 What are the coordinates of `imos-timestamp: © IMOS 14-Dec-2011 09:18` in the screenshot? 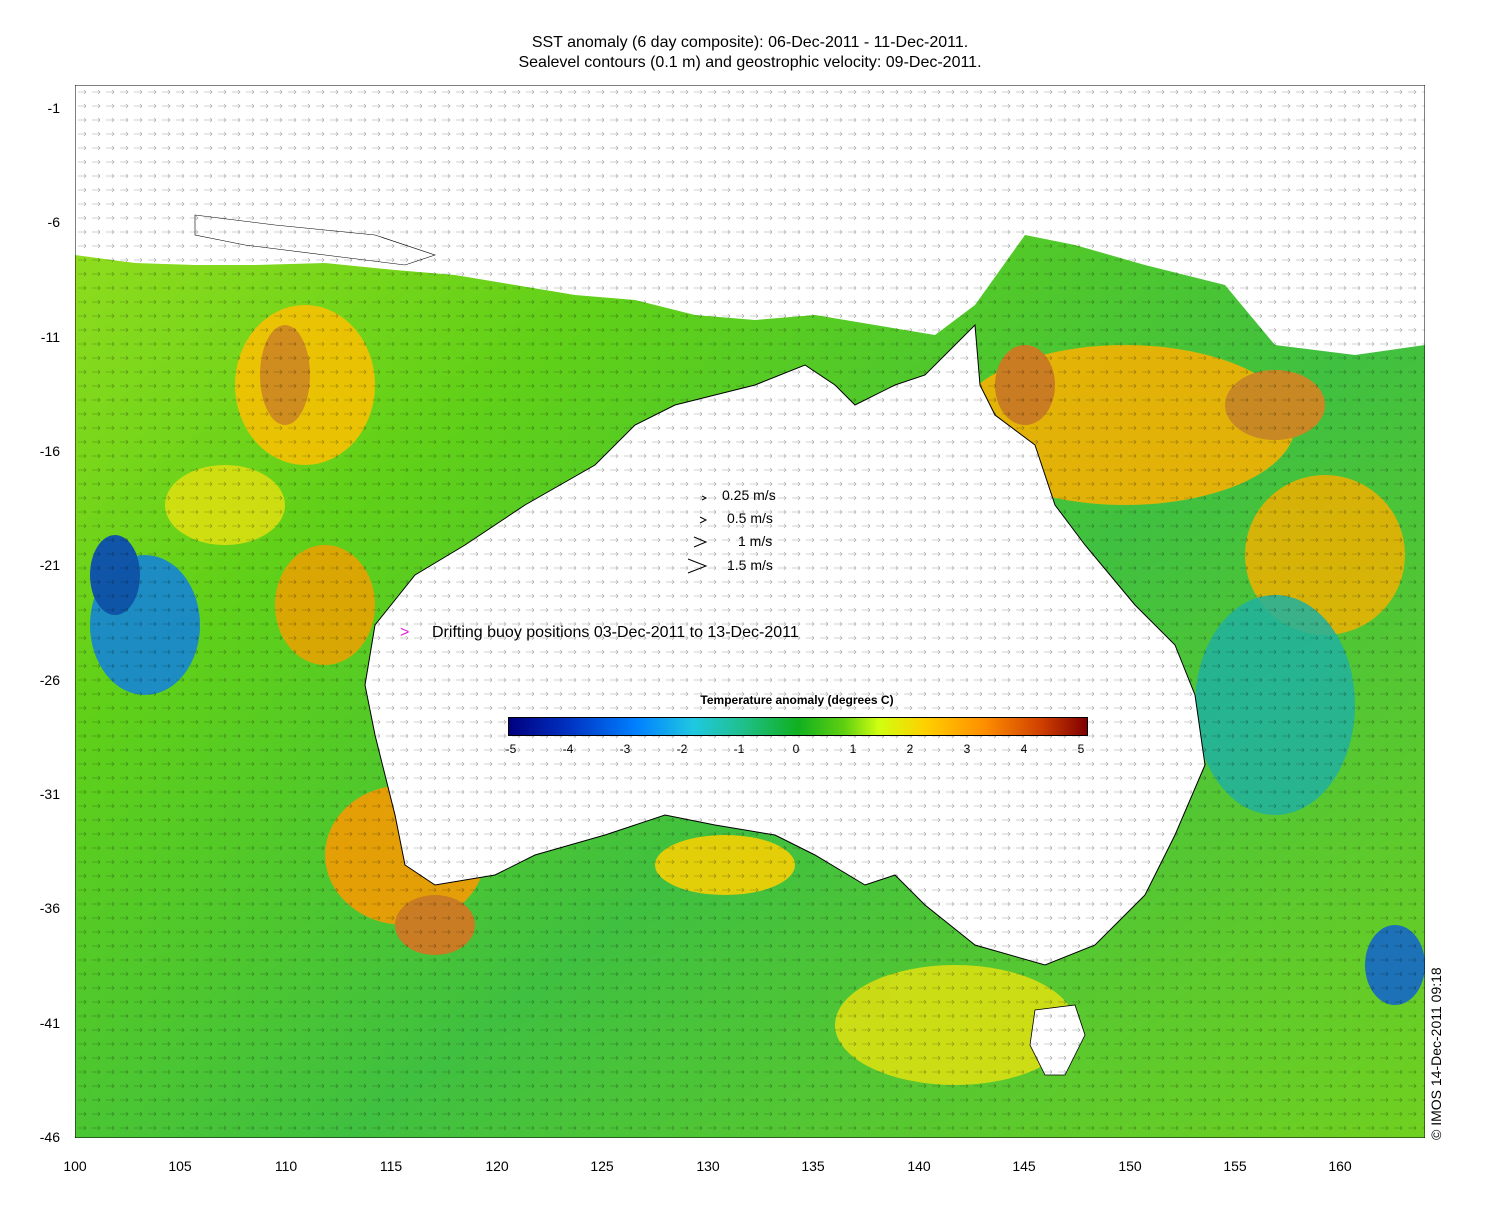 It's located at (1436, 1053).